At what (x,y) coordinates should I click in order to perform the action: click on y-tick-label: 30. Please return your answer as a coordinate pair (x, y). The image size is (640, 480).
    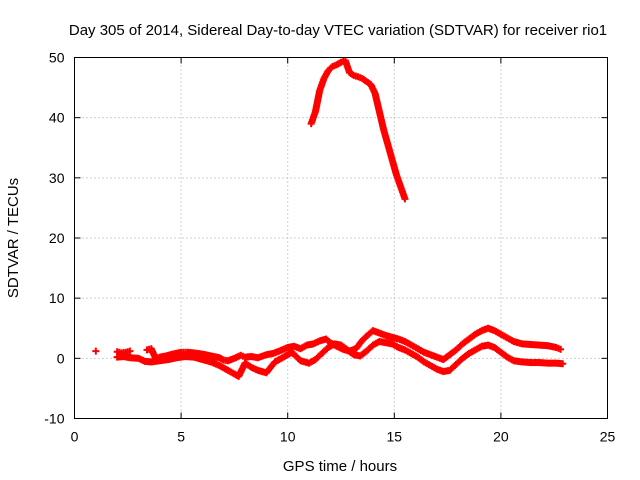
    Looking at the image, I should click on (57, 178).